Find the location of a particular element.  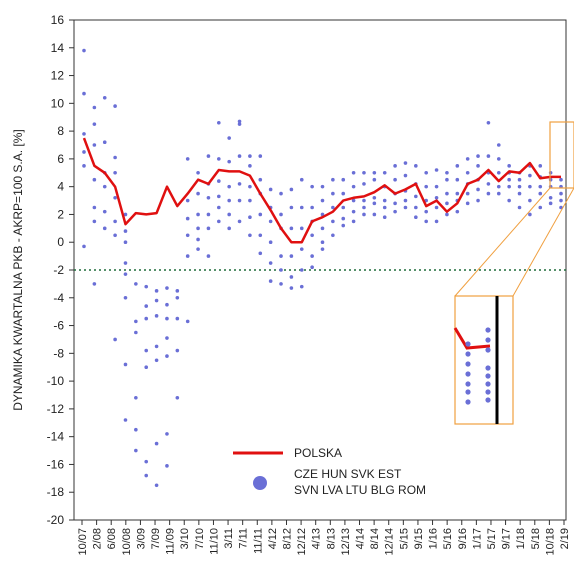

x-tick-label: 4/13 is located at coordinates (317, 538).